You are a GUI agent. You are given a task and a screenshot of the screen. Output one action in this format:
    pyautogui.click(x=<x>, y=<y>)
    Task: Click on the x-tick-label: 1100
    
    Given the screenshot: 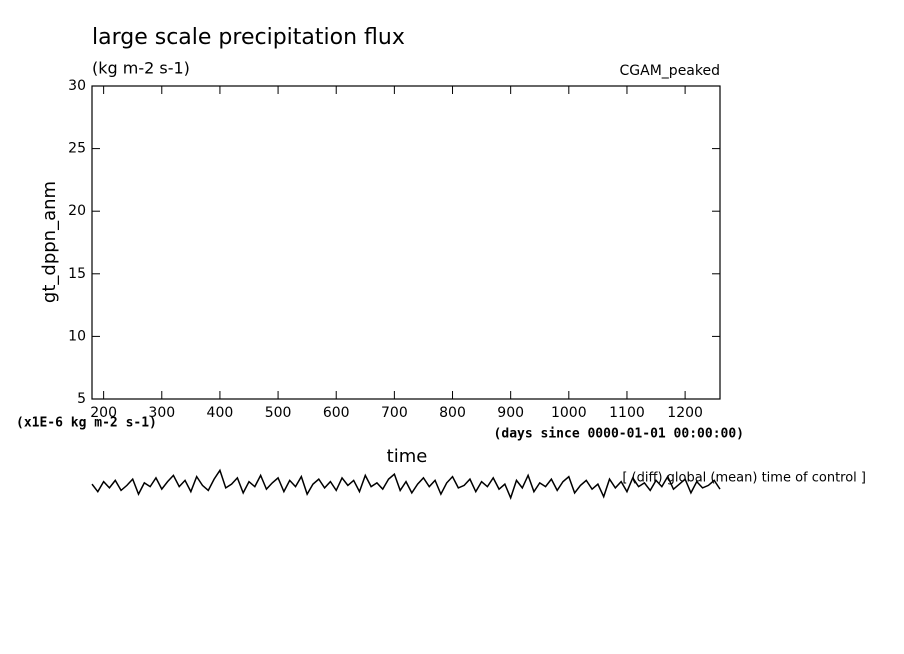 What is the action you would take?
    pyautogui.click(x=627, y=413)
    